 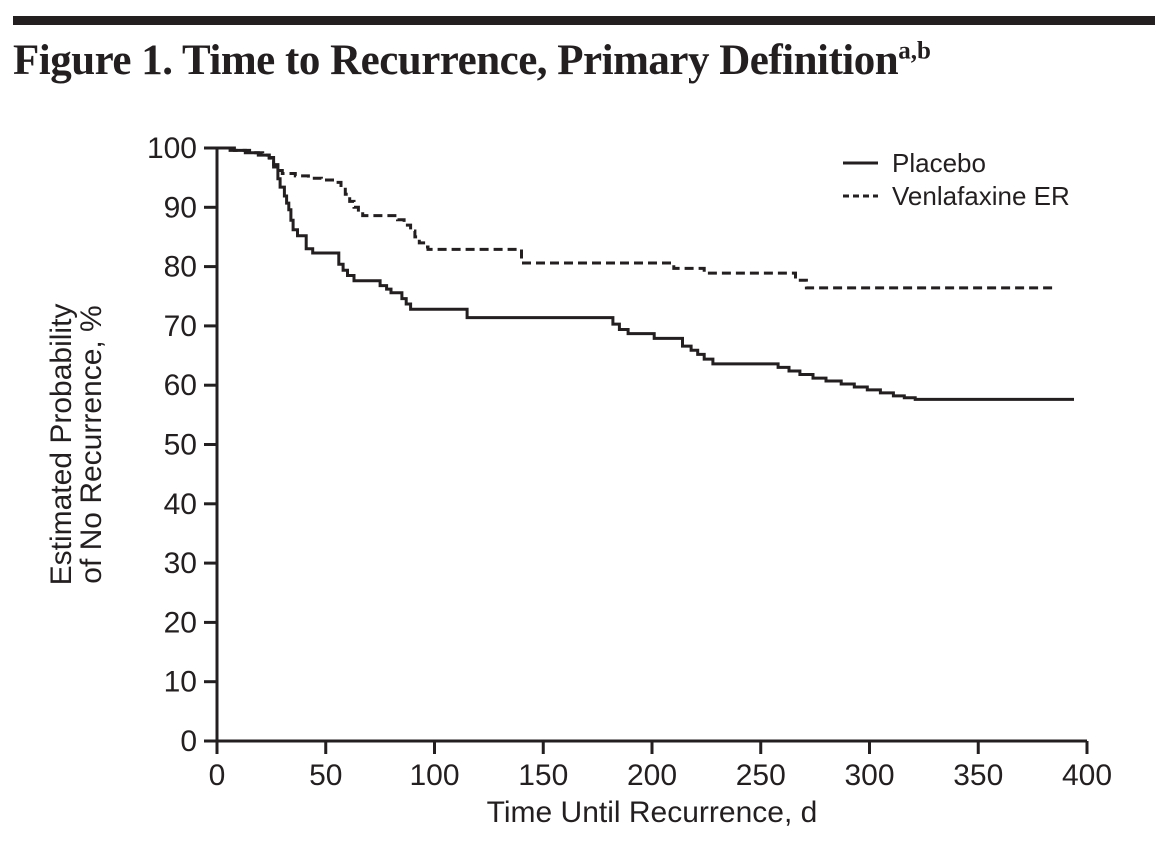 What do you see at coordinates (939, 163) in the screenshot?
I see `legend-label-placebo: Placebo` at bounding box center [939, 163].